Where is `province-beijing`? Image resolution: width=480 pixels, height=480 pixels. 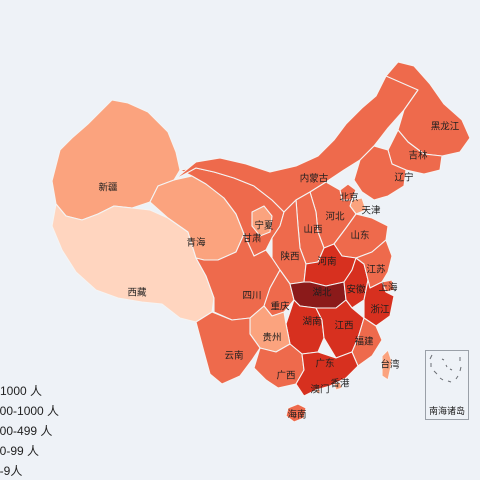 province-beijing is located at coordinates (348, 192).